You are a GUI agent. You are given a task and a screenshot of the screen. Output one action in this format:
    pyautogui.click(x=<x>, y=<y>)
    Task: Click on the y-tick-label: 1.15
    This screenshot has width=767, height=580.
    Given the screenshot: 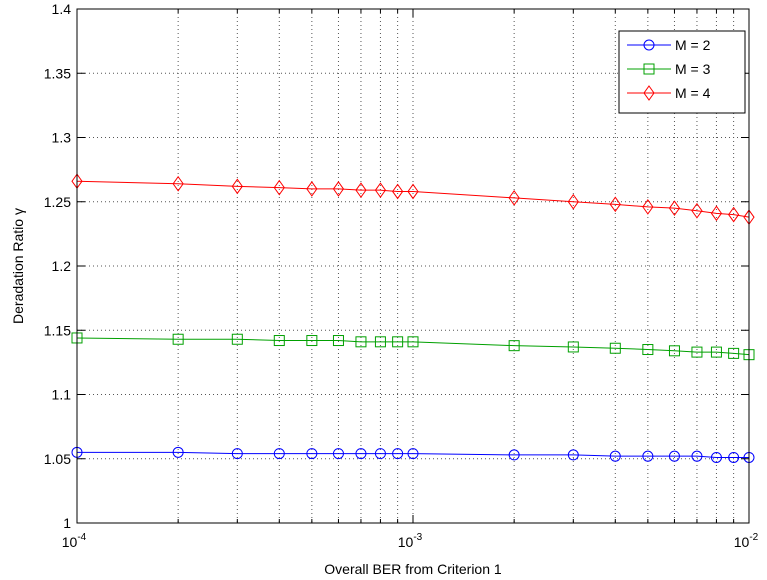 What is the action you would take?
    pyautogui.click(x=57, y=330)
    